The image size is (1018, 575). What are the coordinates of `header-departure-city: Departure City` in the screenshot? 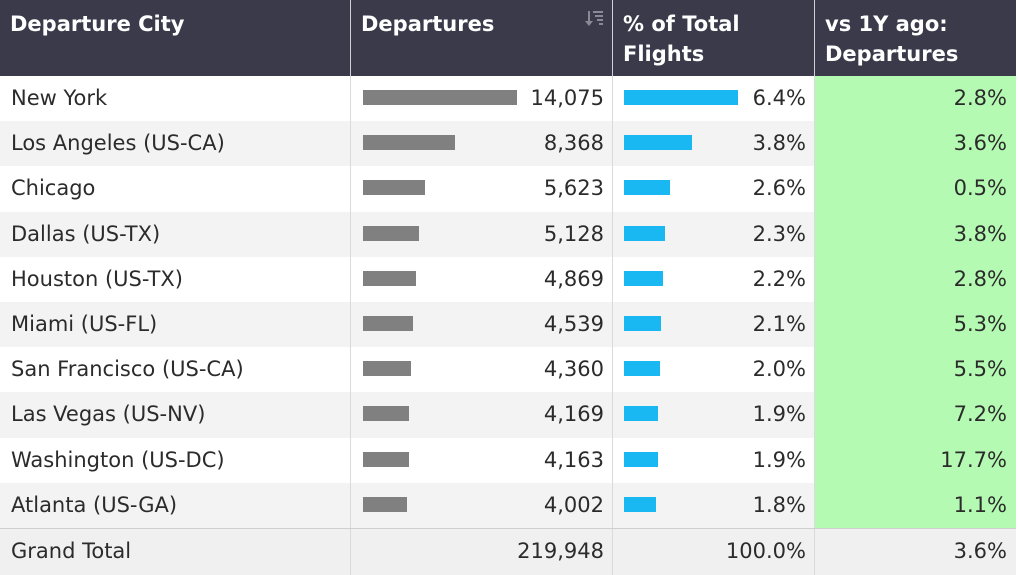 It's located at (175, 38).